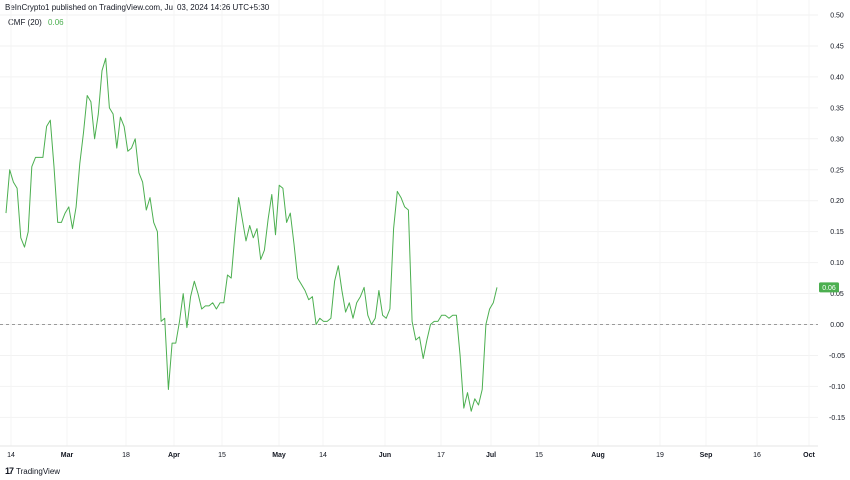  I want to click on tradingview-logo: 17 TradingView, so click(32, 471).